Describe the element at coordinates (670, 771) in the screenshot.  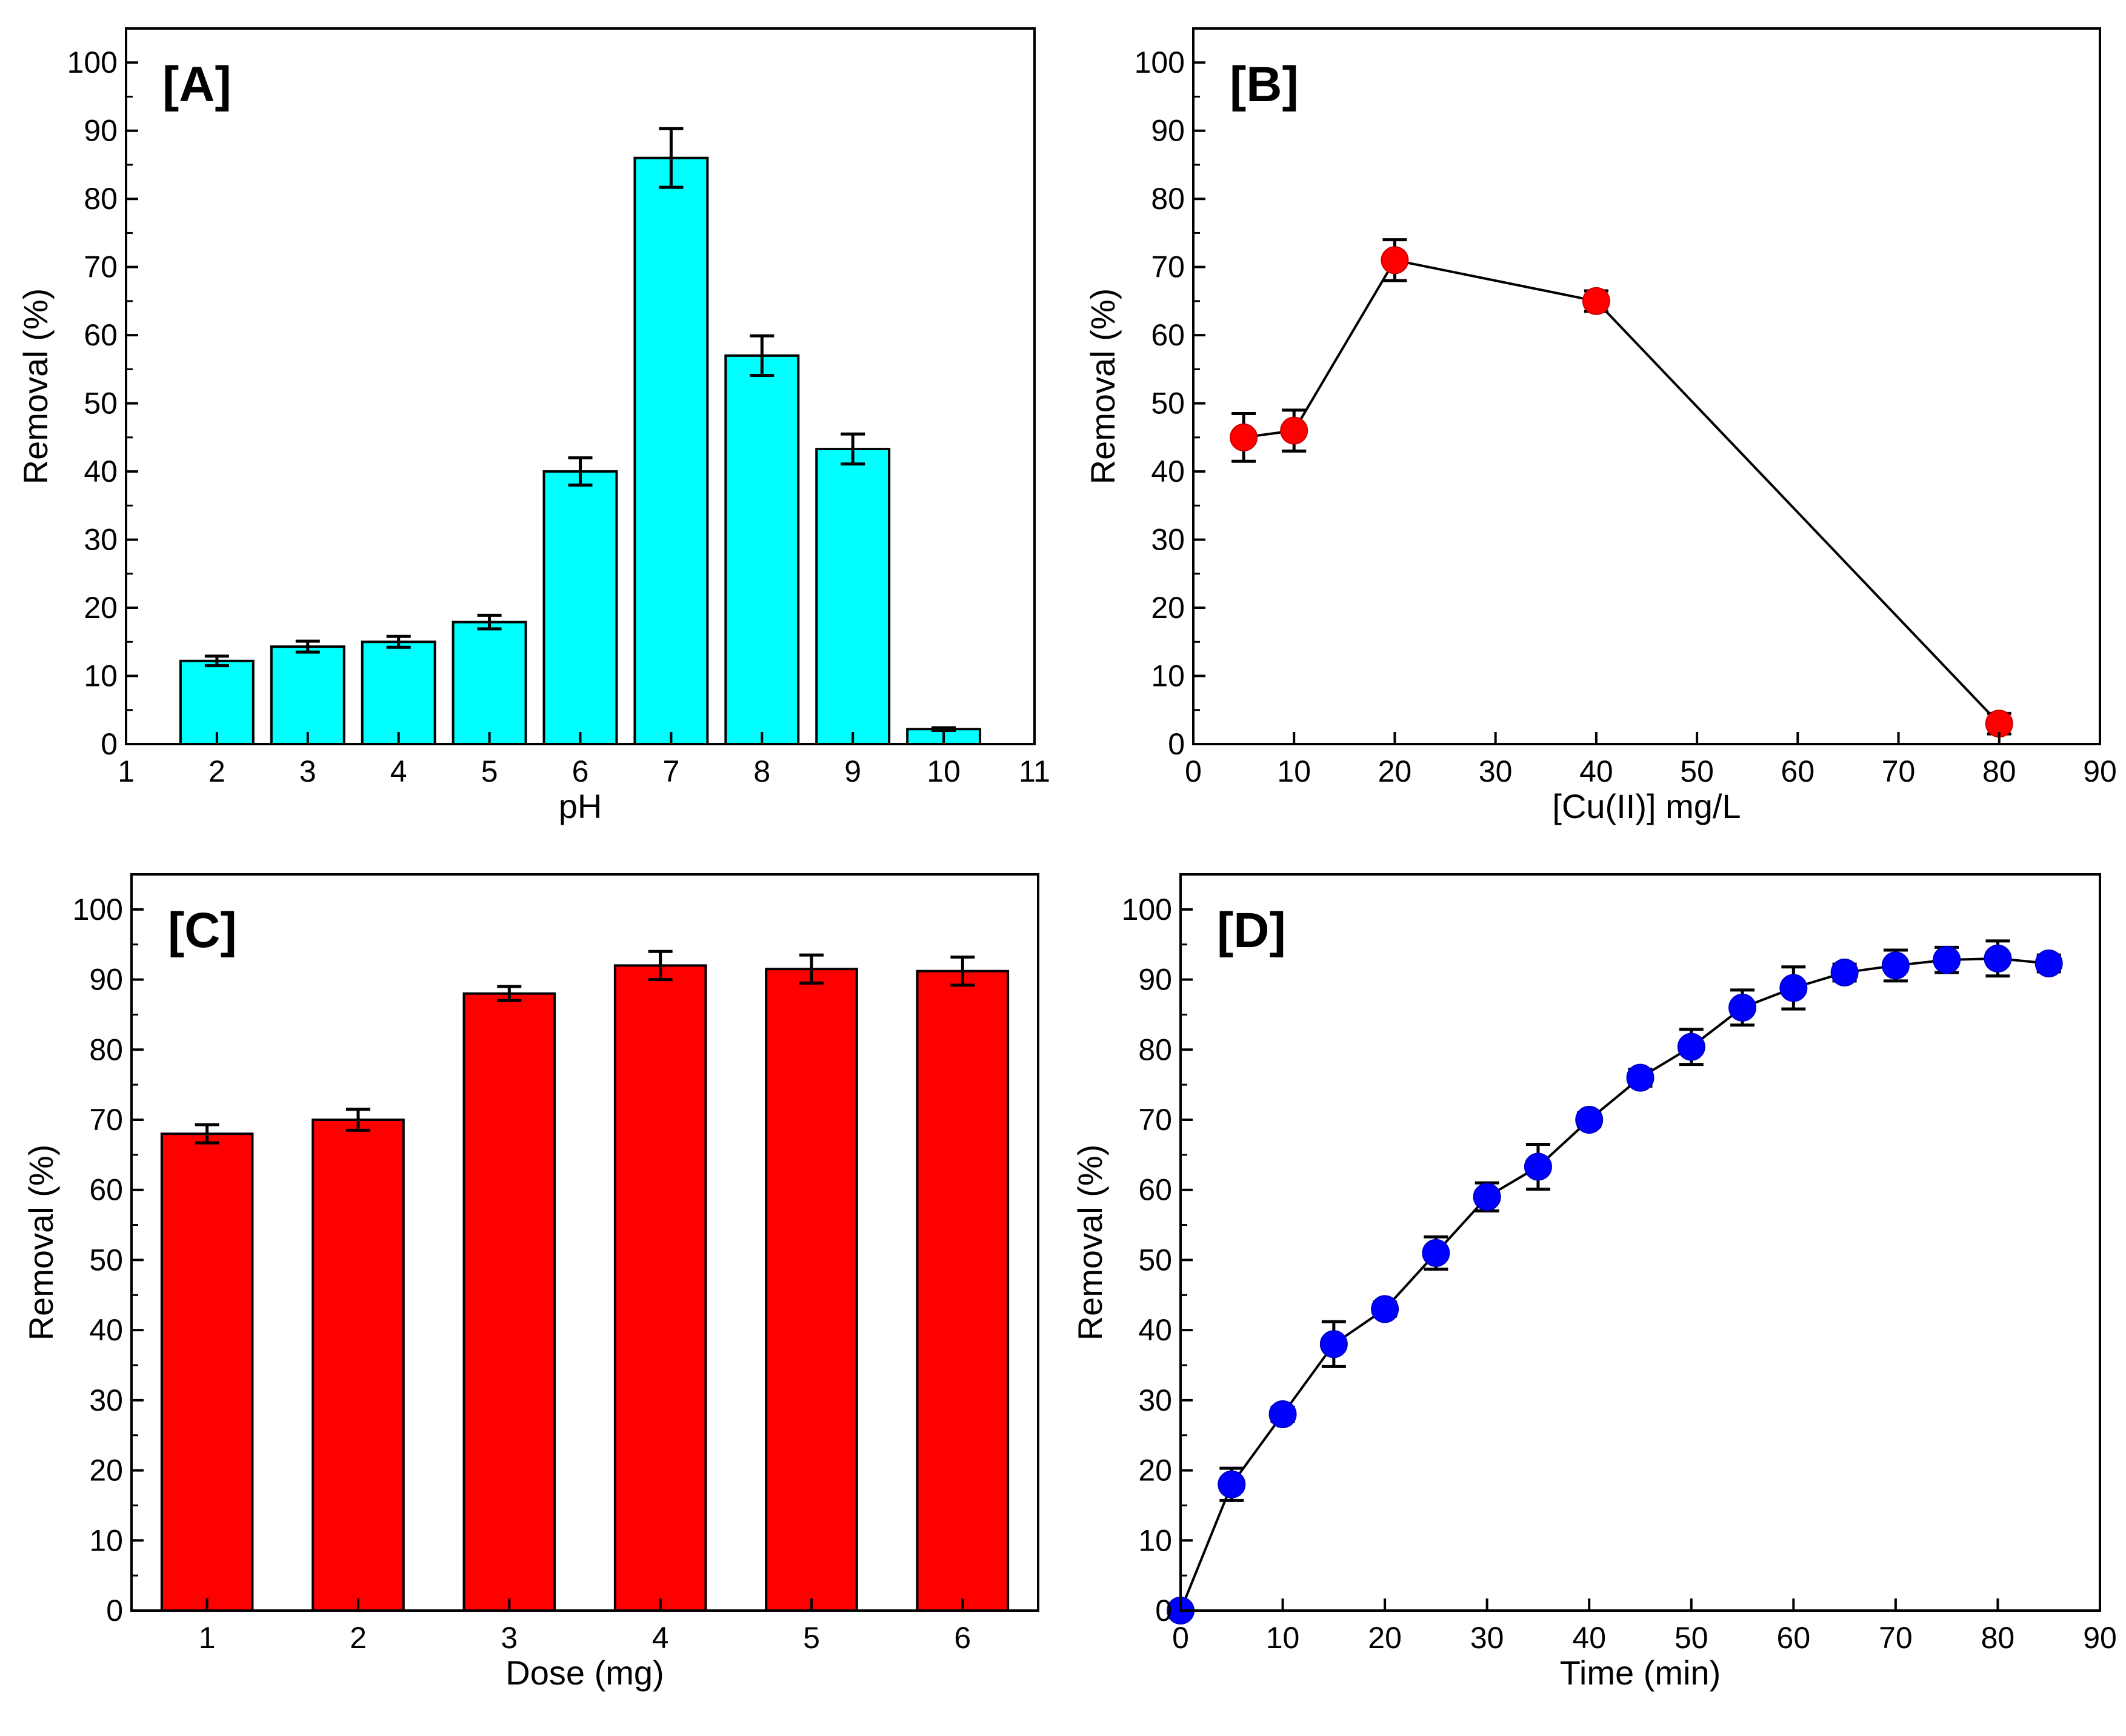
I see `x-tick-label: 7` at that location.